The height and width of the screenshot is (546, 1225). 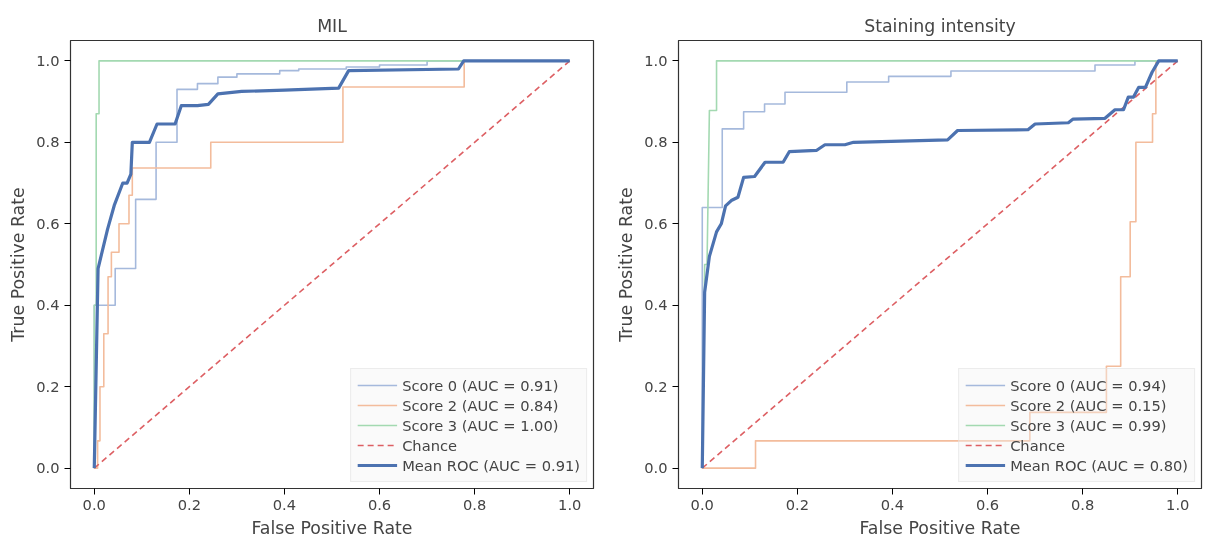 I want to click on legend-label: Score 0 (AUC = 0.91), so click(x=480, y=385).